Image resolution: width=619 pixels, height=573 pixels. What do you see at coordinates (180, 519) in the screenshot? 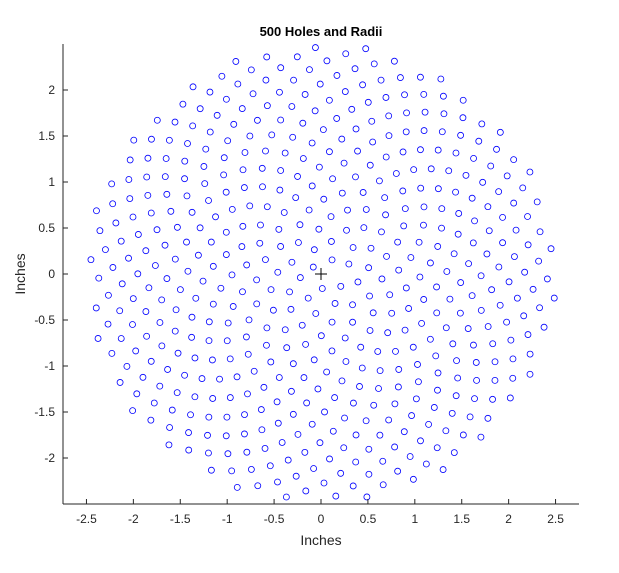
I see `x-tick-label: -1.5` at bounding box center [180, 519].